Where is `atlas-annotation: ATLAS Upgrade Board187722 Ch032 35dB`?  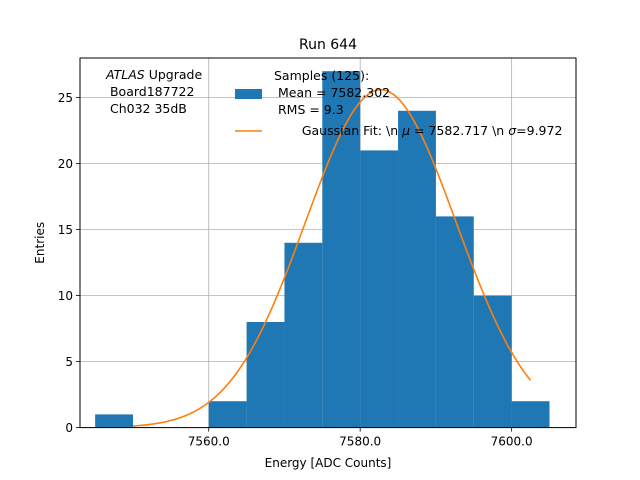
atlas-annotation: ATLAS Upgrade Board187722 Ch032 35dB is located at coordinates (153, 91).